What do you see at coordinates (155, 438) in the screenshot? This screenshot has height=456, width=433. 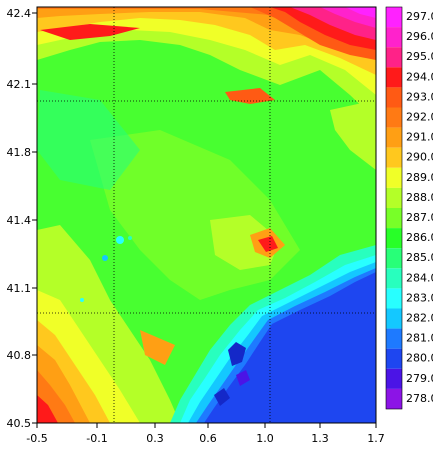 I see `x-tick-label: 0.3` at bounding box center [155, 438].